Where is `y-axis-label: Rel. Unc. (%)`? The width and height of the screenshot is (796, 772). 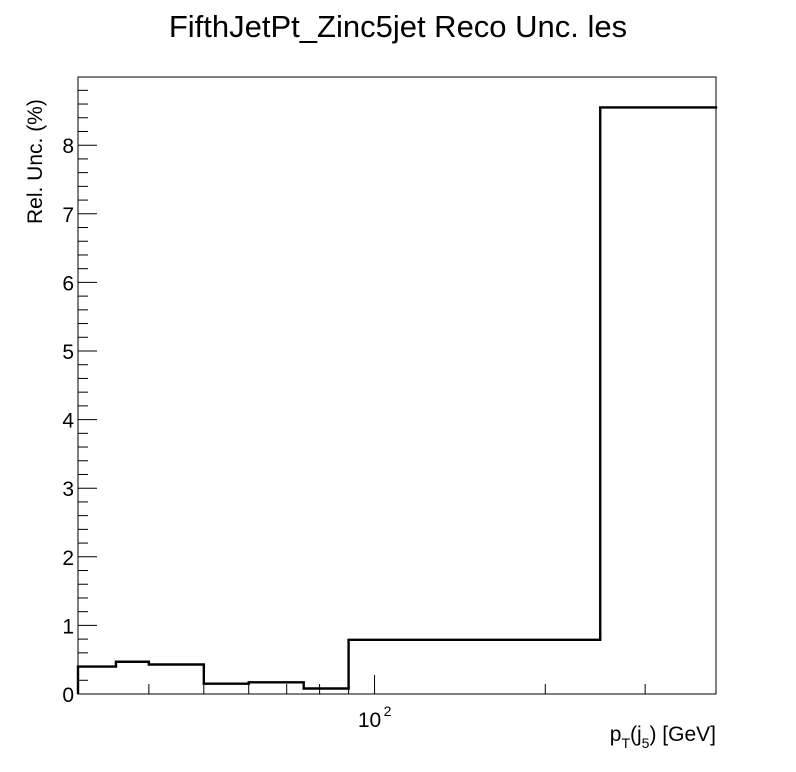
y-axis-label: Rel. Unc. (%) is located at coordinates (35, 161).